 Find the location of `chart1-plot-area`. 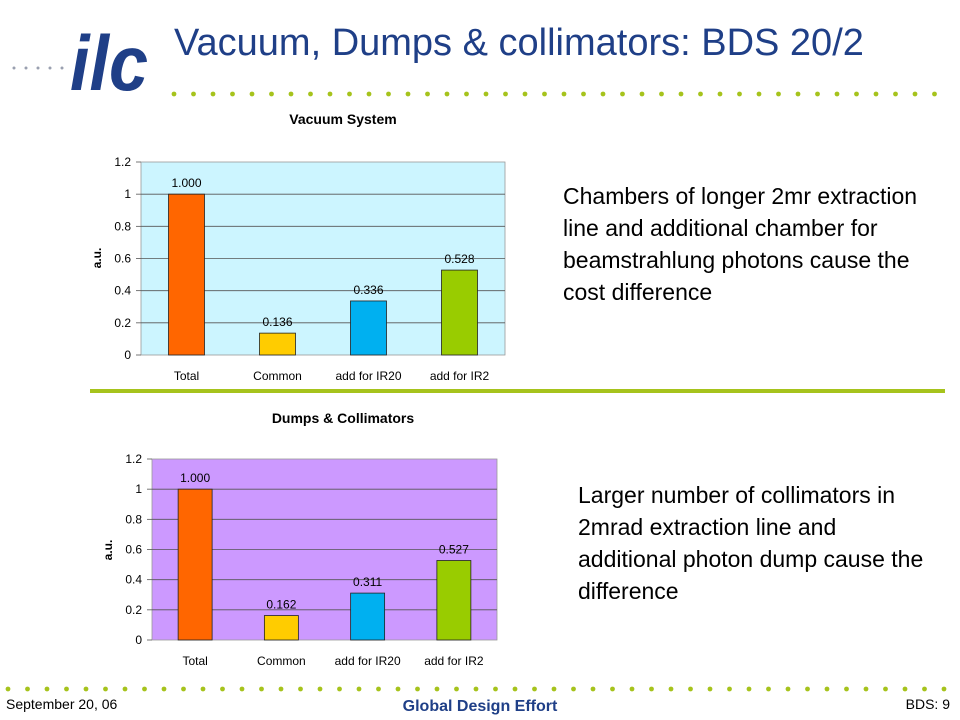

chart1-plot-area is located at coordinates (323, 258).